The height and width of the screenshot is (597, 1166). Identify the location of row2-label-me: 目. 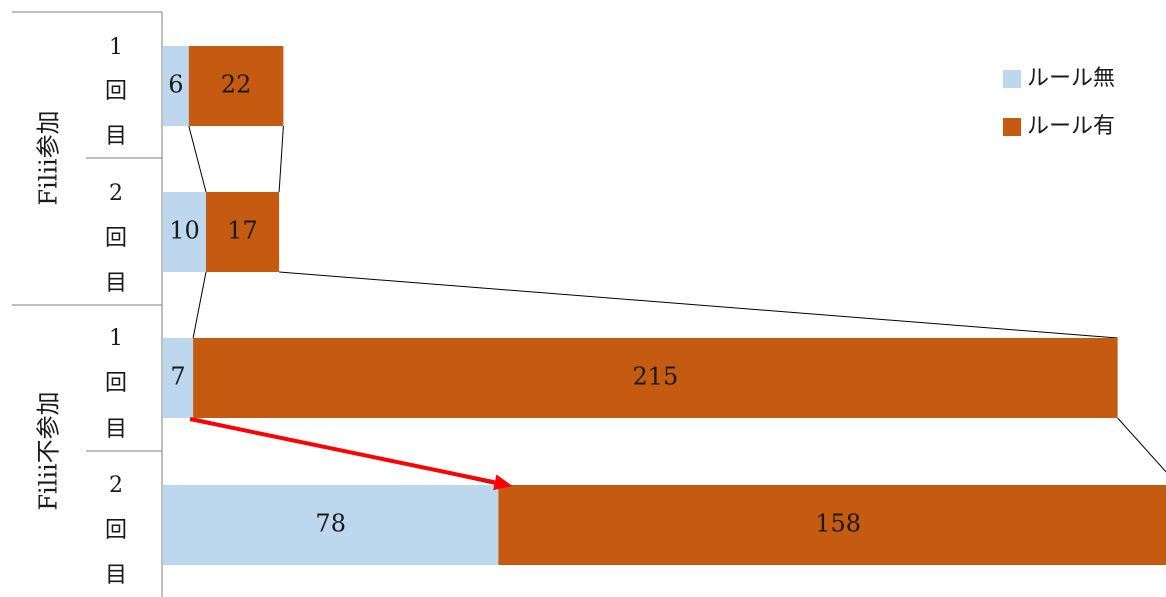
(116, 283).